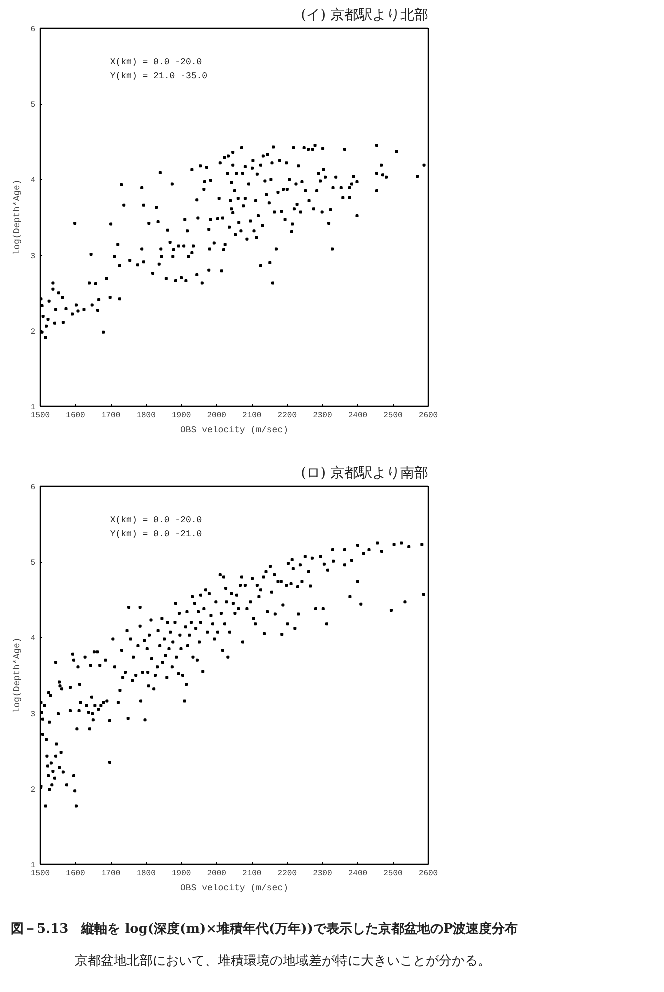 The height and width of the screenshot is (992, 664). Describe the element at coordinates (156, 535) in the screenshot. I see `annotation: Y(km) = 0.0 -21.0` at that location.